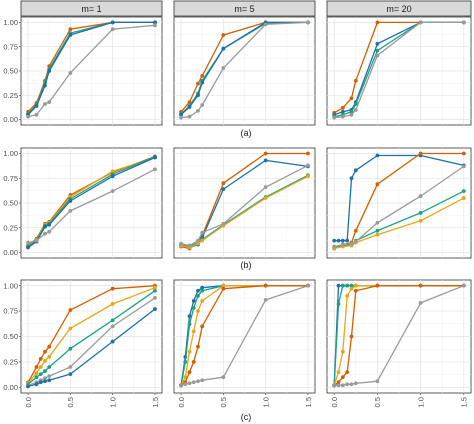 The height and width of the screenshot is (424, 474). What do you see at coordinates (464, 402) in the screenshot?
I see `x-tick-label: 1.5` at bounding box center [464, 402].